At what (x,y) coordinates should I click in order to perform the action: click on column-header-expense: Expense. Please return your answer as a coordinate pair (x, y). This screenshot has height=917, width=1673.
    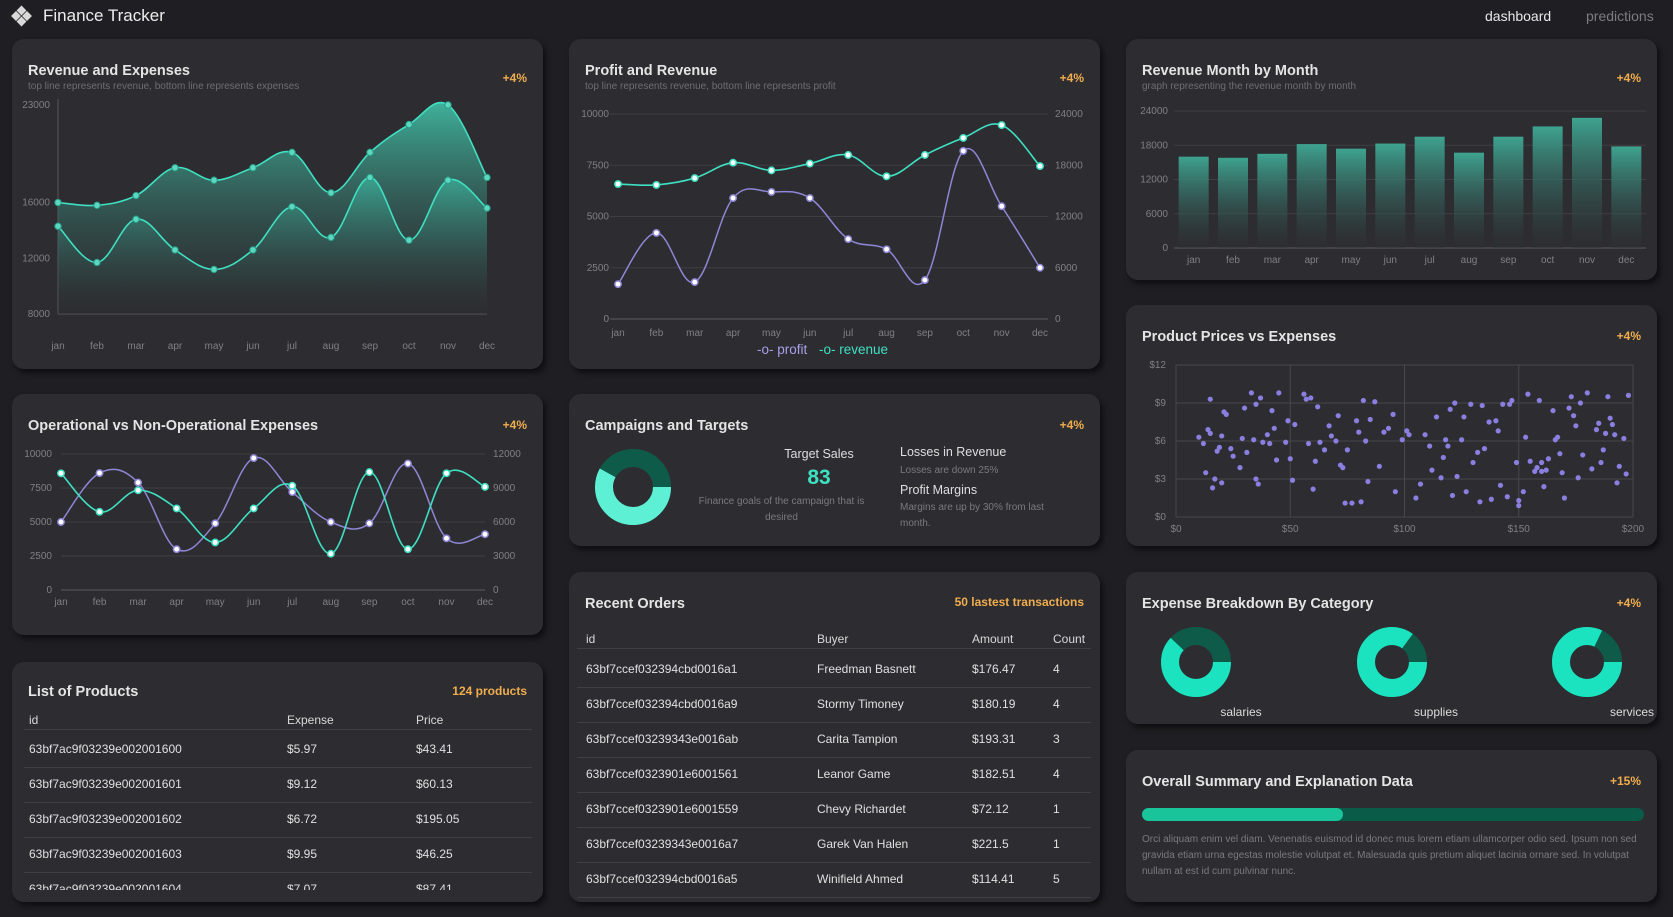
    Looking at the image, I should click on (310, 720).